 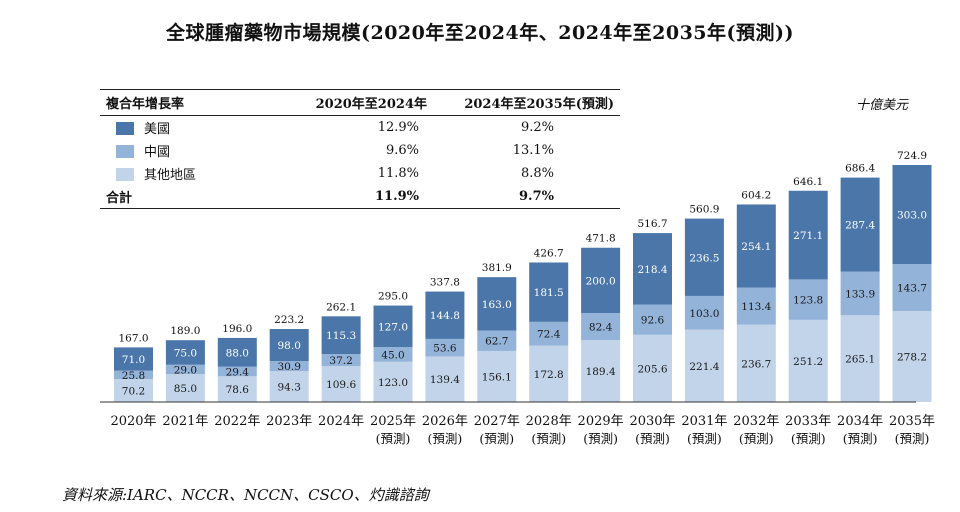 I want to click on x-tick-1: 2021年, so click(x=185, y=421).